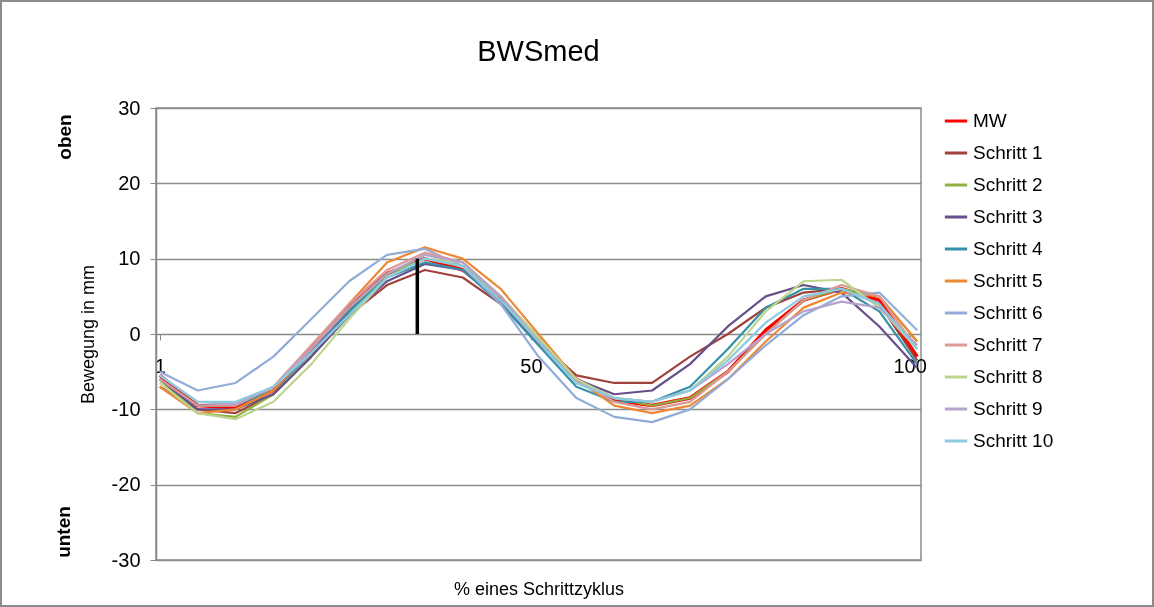 This screenshot has height=607, width=1154. What do you see at coordinates (1008, 280) in the screenshot?
I see `legend-label: Schritt 5` at bounding box center [1008, 280].